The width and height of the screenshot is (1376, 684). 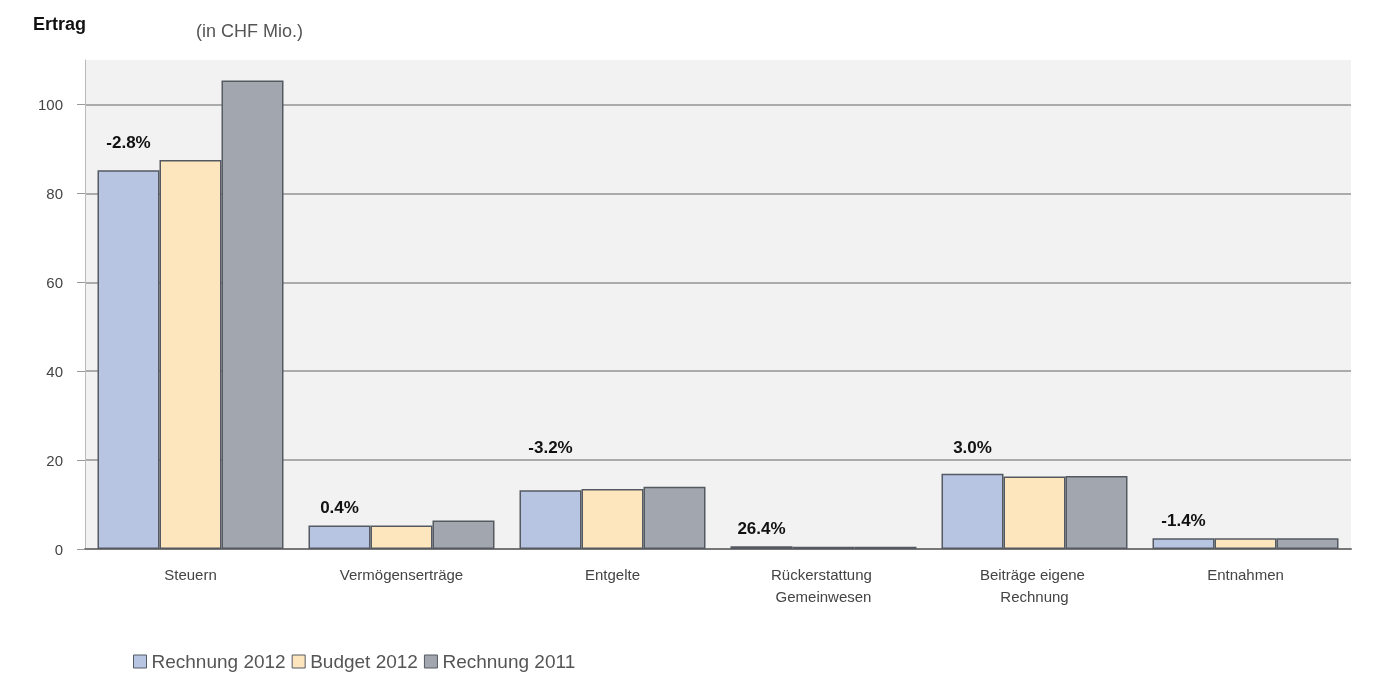 What do you see at coordinates (509, 661) in the screenshot?
I see `legend-label: Rechnung 2011` at bounding box center [509, 661].